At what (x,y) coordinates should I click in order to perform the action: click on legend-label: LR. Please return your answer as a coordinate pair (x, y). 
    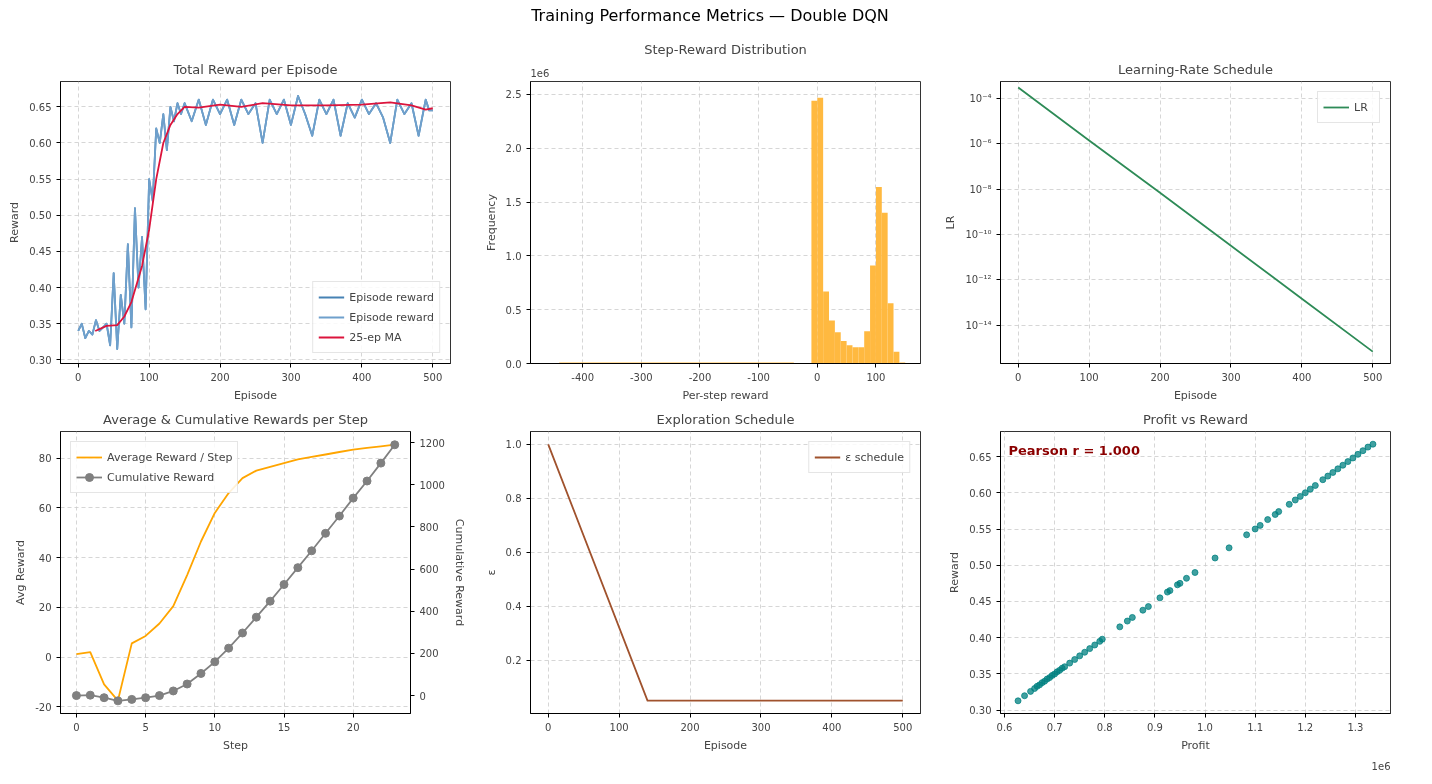
    Looking at the image, I should click on (1361, 107).